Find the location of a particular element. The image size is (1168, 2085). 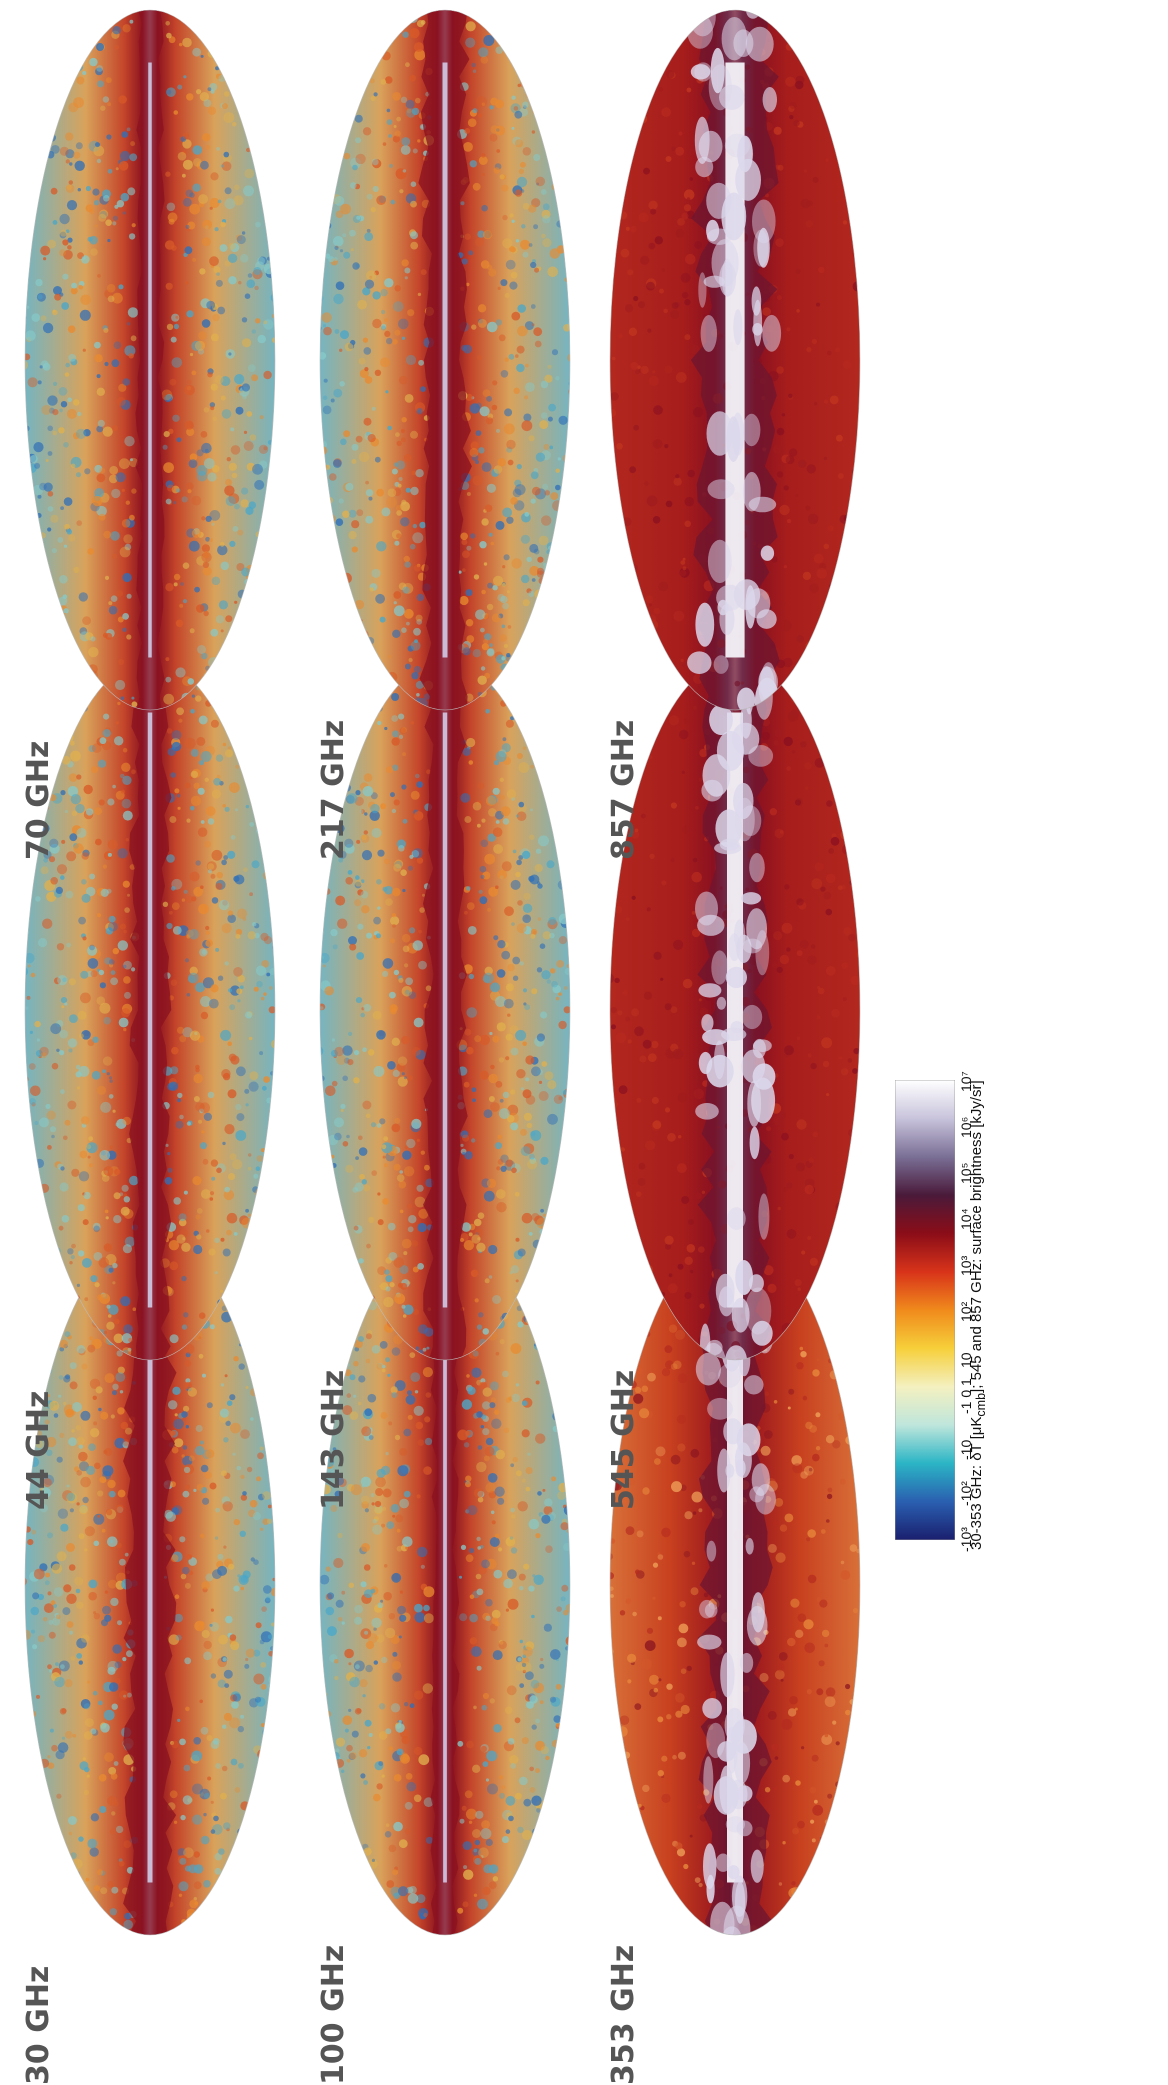

frequency-label-44ghz: 44 GHz is located at coordinates (38, 1450).